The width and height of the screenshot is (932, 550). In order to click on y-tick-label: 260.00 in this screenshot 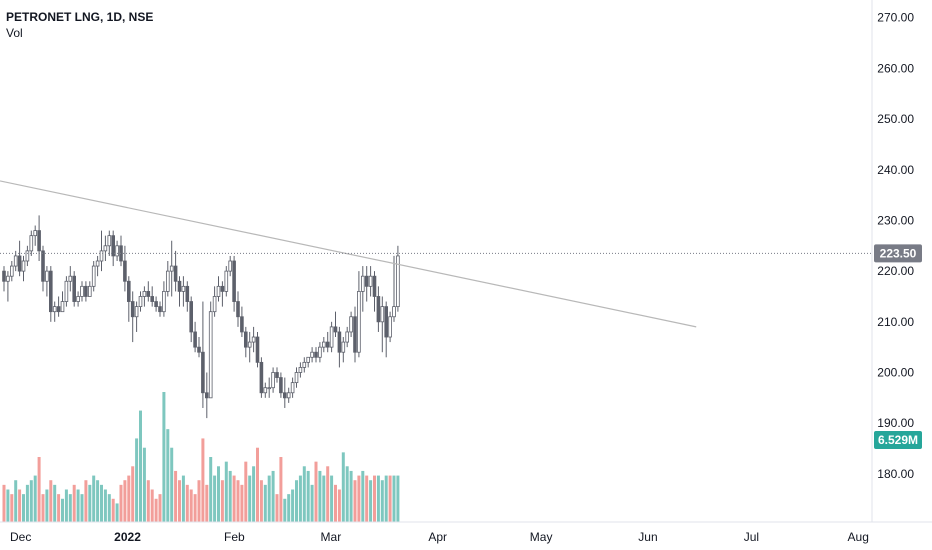, I will do `click(895, 68)`.